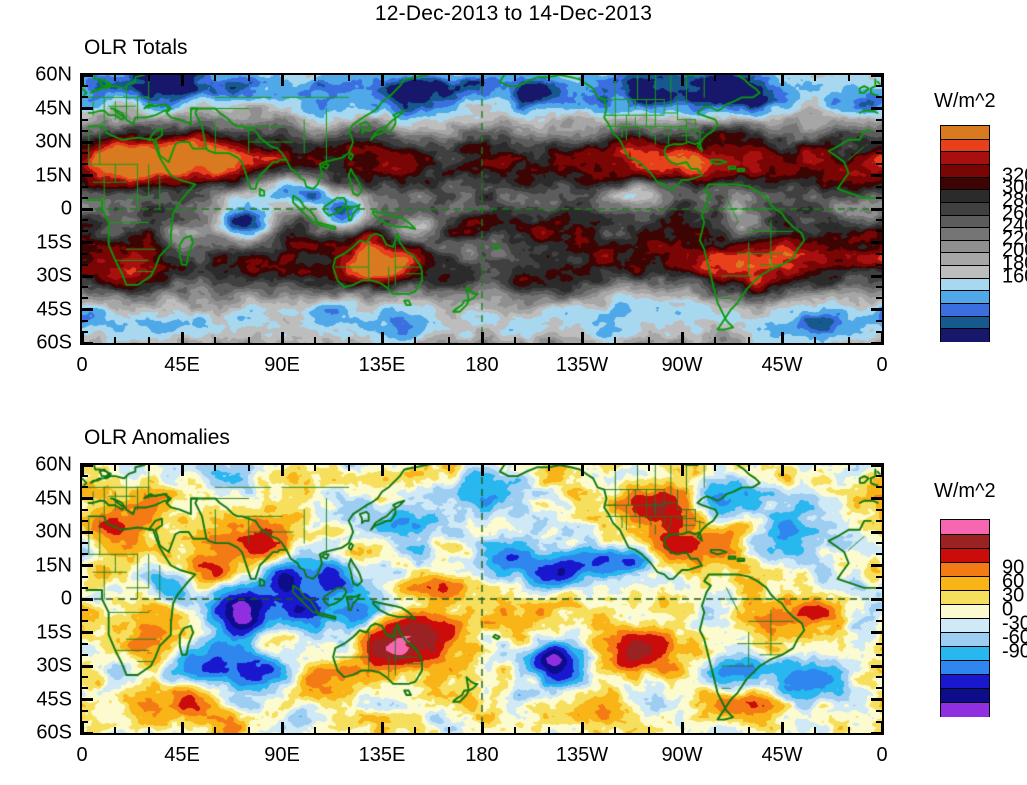 The height and width of the screenshot is (785, 1027). I want to click on y-axis-label: 30N, so click(53, 531).